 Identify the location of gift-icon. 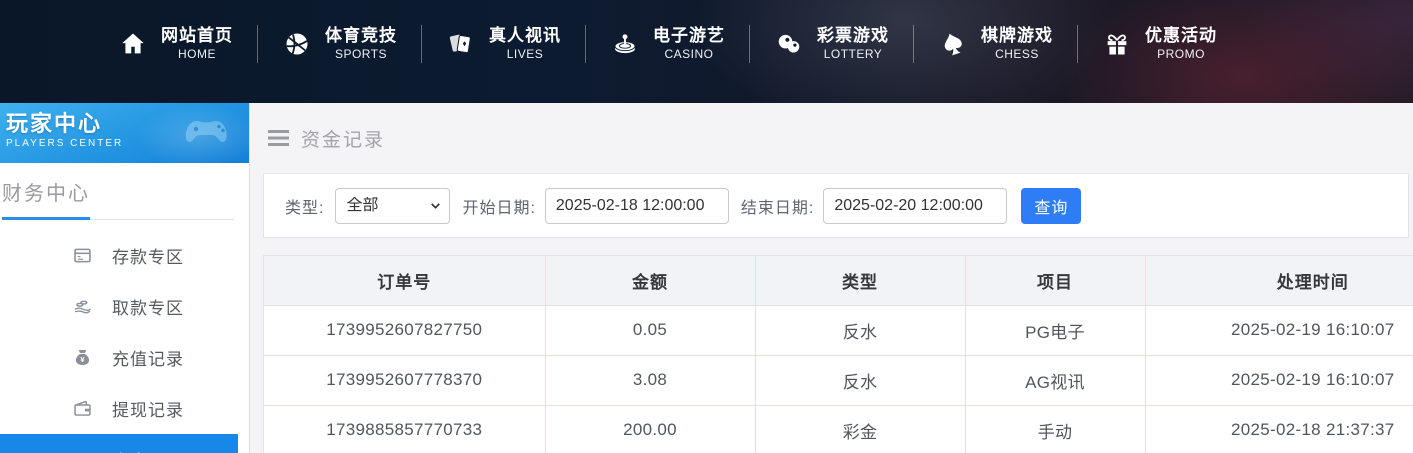
(1117, 44).